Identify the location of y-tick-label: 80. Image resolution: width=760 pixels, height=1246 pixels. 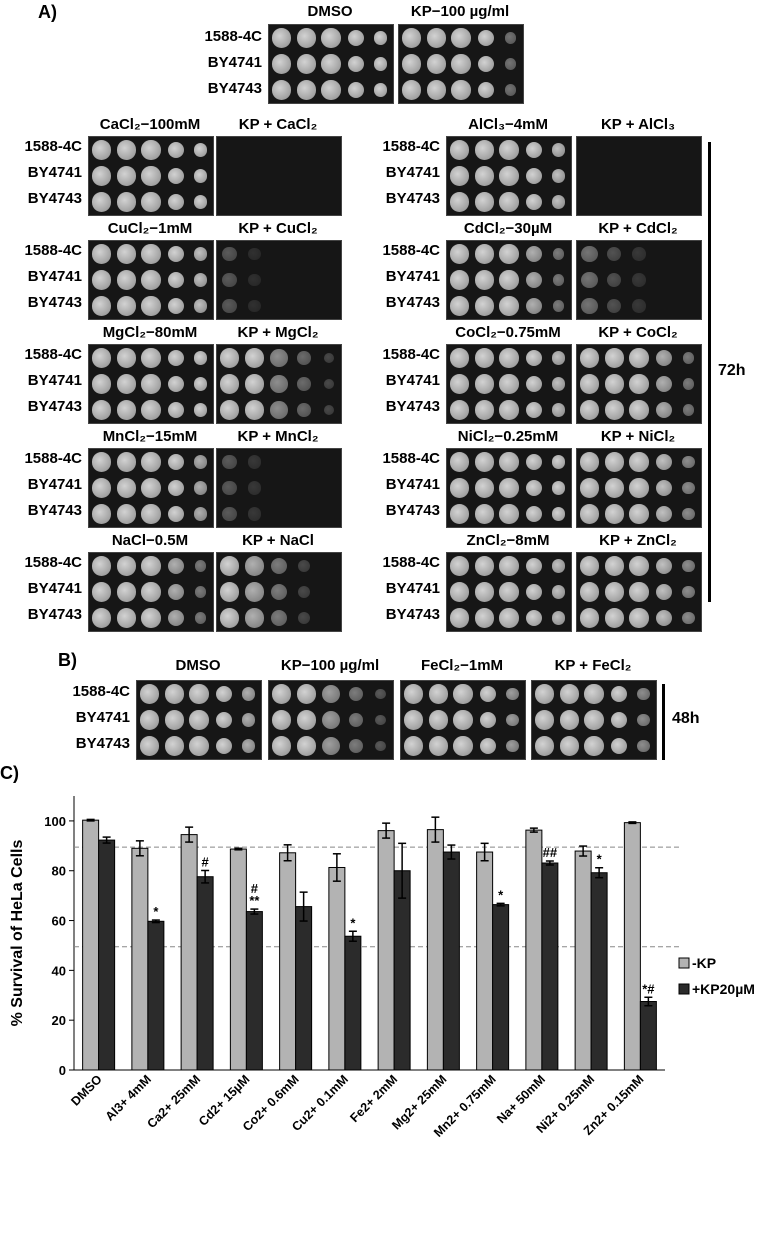
(59, 871).